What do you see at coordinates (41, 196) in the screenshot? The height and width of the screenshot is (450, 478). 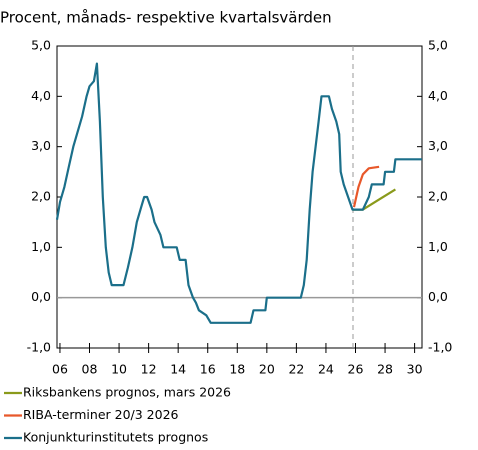 I see `y-tick-label: 2,0` at bounding box center [41, 196].